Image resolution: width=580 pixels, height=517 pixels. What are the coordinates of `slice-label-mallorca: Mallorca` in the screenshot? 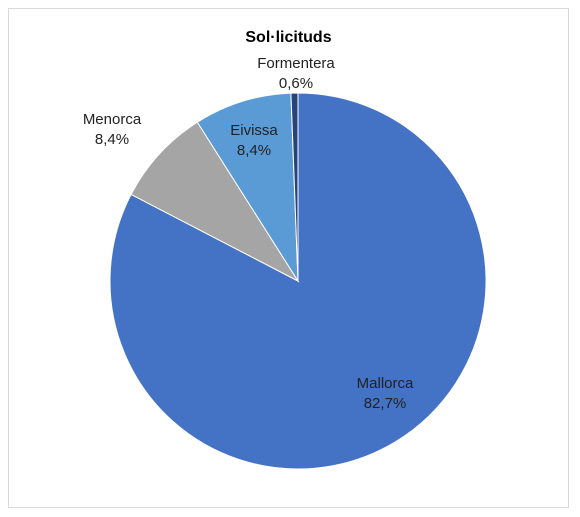 It's located at (385, 383).